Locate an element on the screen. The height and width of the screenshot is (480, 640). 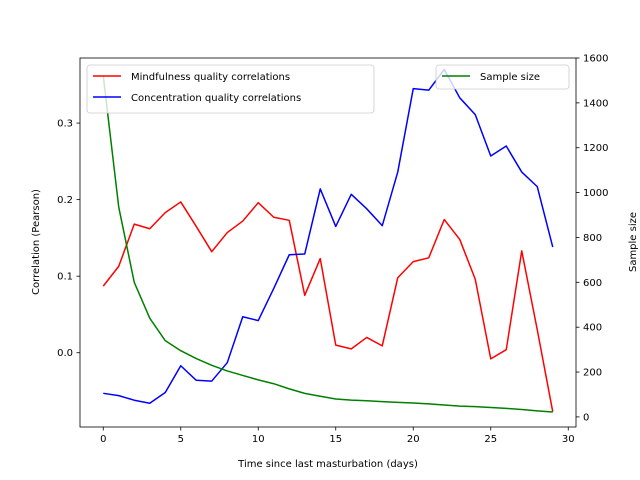
legend-left-box is located at coordinates (230, 89).